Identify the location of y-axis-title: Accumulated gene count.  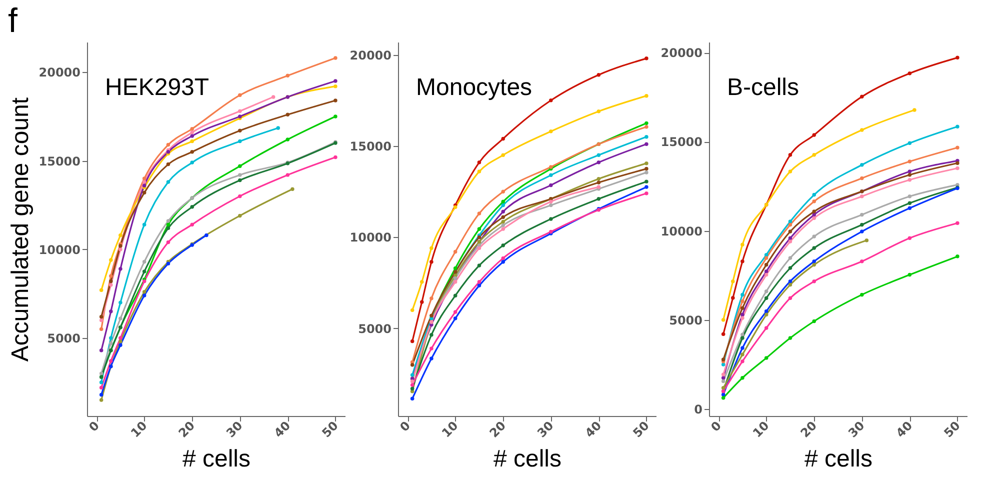
(20, 229).